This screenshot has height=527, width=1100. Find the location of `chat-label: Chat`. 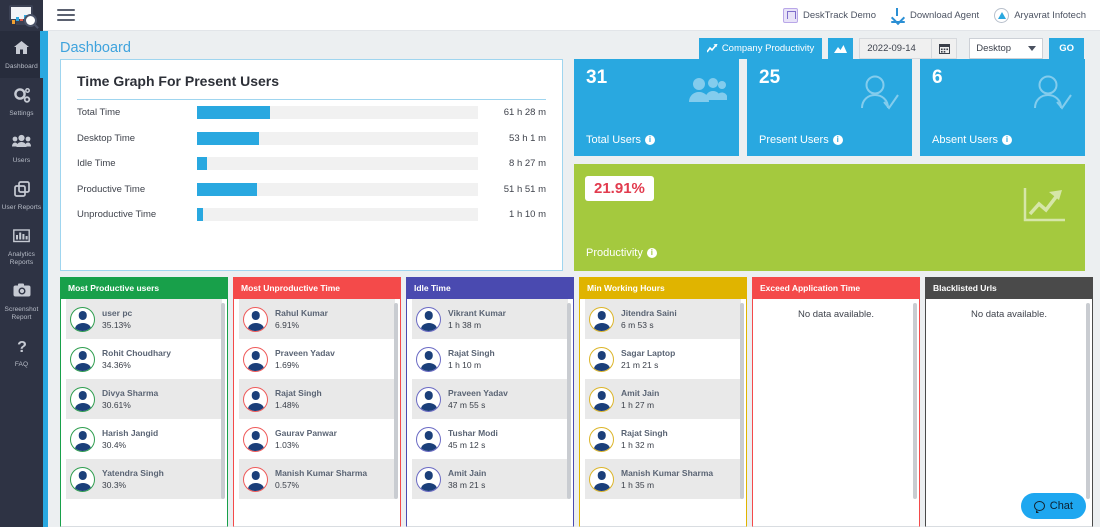

chat-label: Chat is located at coordinates (1061, 506).